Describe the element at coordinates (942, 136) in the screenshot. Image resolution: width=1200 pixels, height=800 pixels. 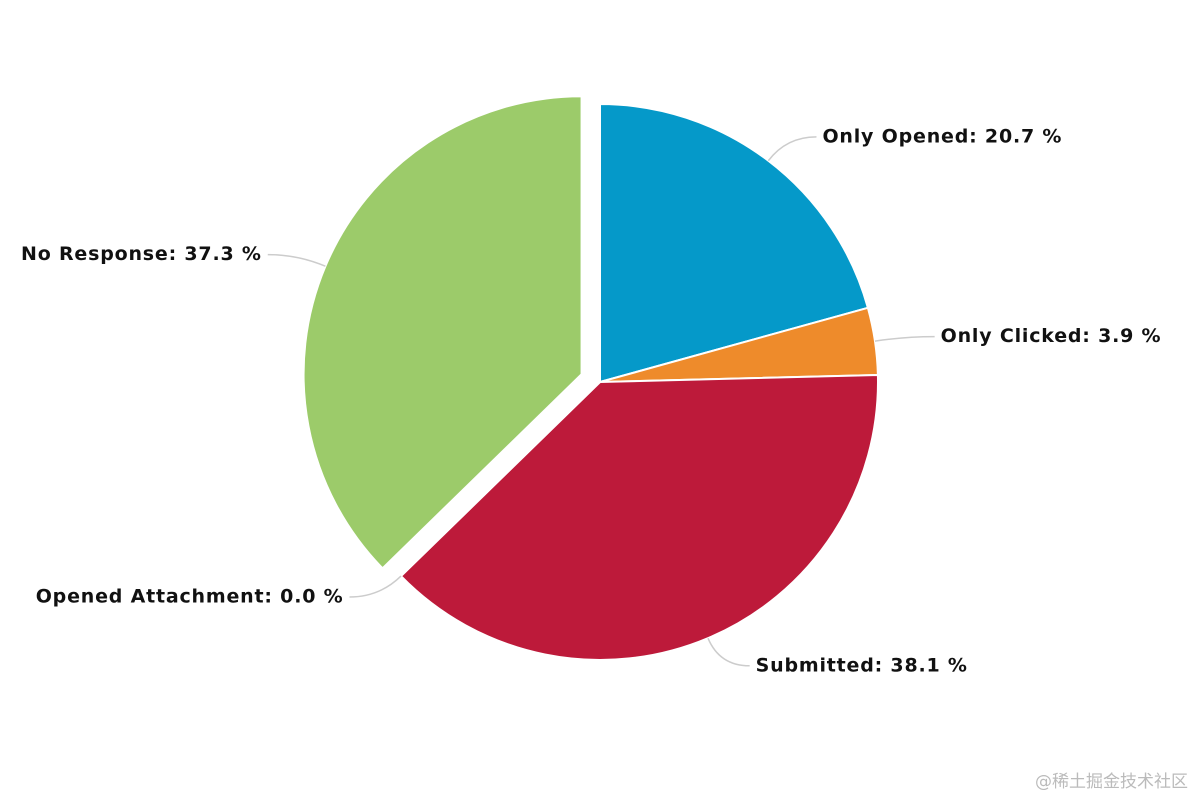
I see `data-label: Only Opened: 20.7 %` at that location.